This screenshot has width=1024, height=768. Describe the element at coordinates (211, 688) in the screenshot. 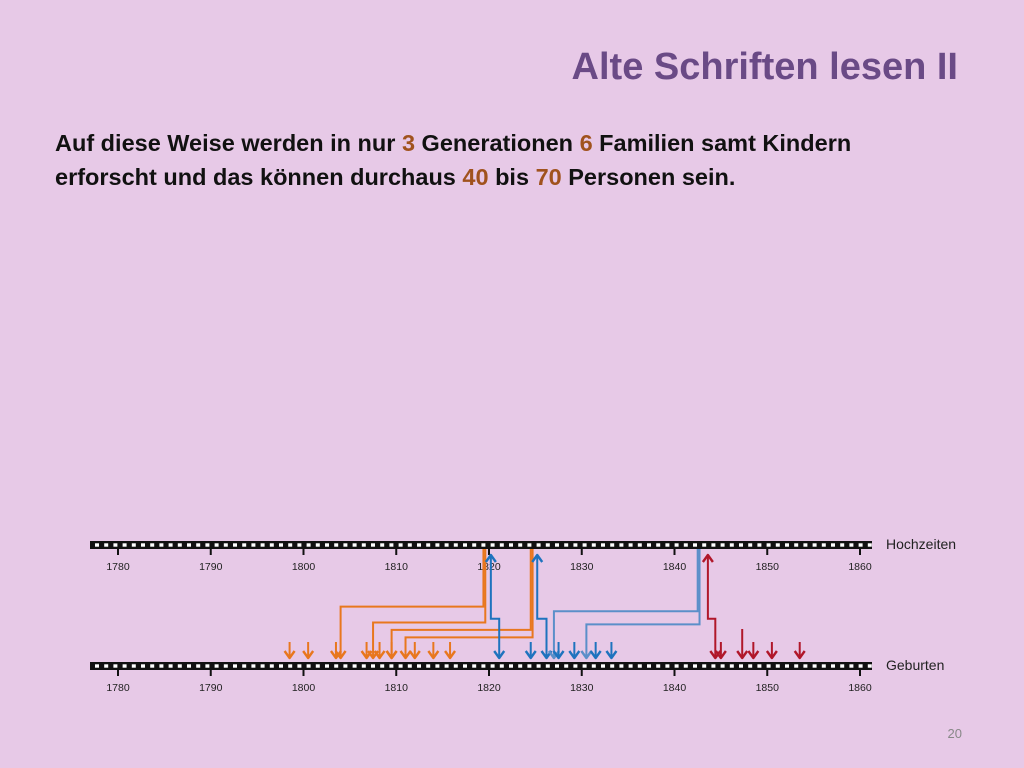

I see `year-label: 1790` at that location.